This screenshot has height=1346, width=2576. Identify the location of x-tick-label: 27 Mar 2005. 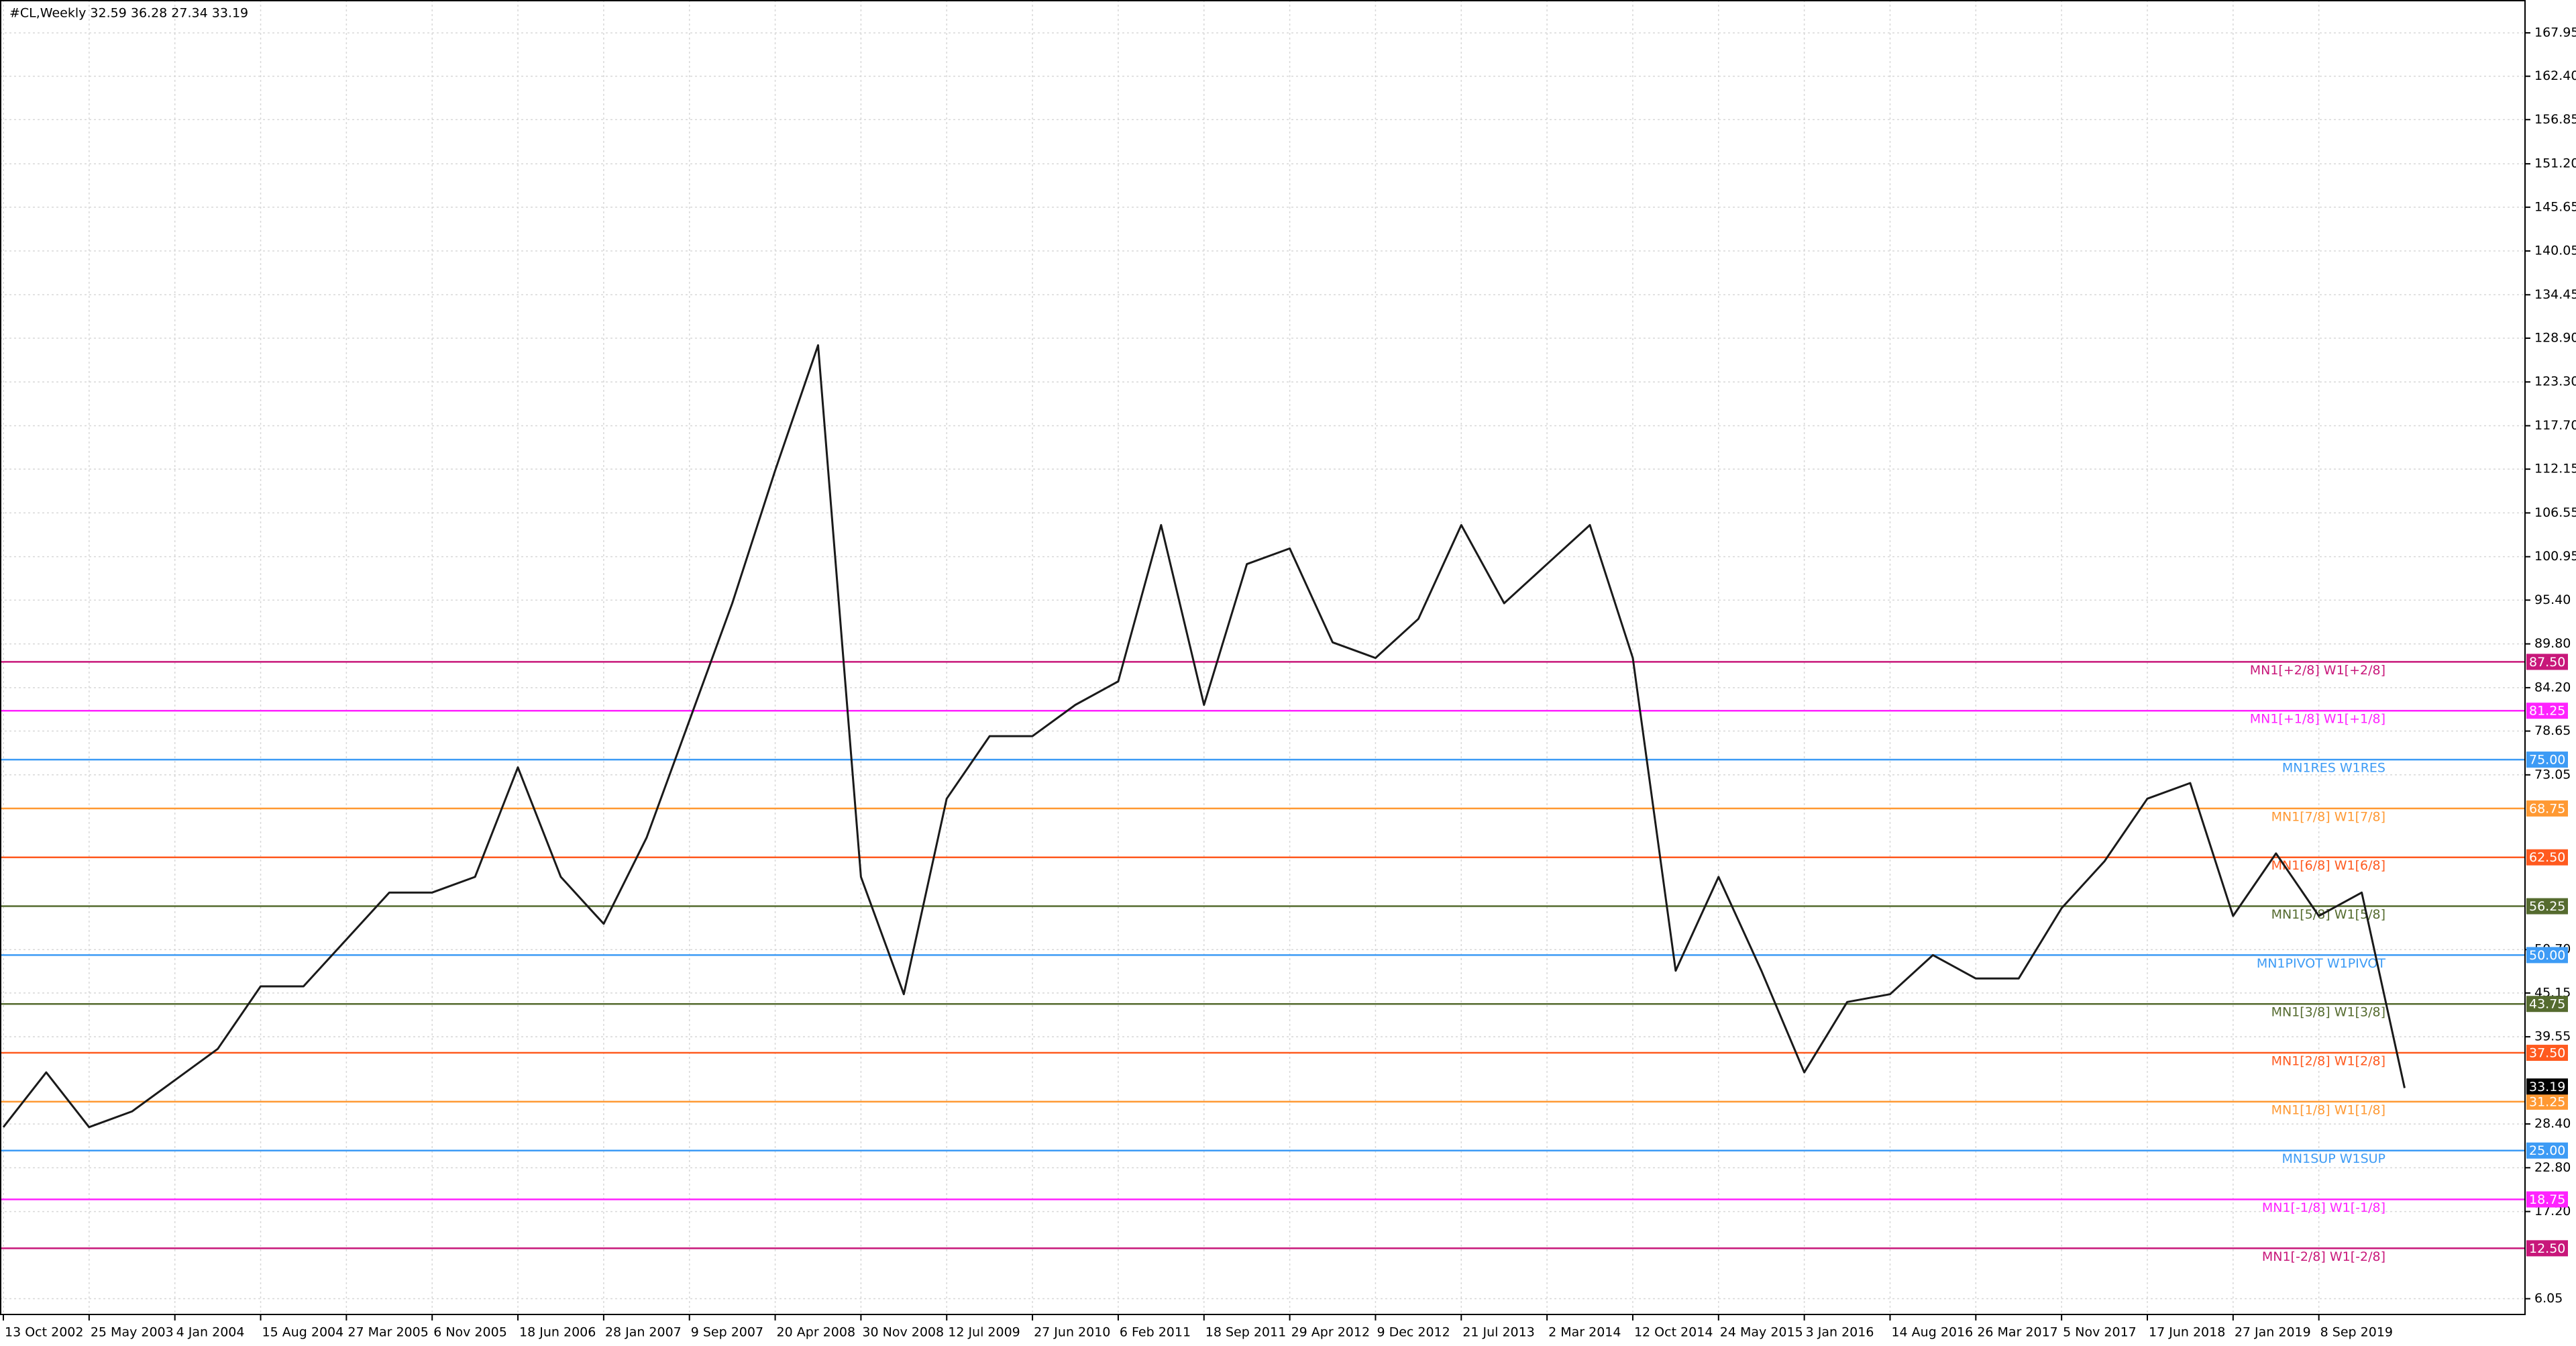
(387, 1332).